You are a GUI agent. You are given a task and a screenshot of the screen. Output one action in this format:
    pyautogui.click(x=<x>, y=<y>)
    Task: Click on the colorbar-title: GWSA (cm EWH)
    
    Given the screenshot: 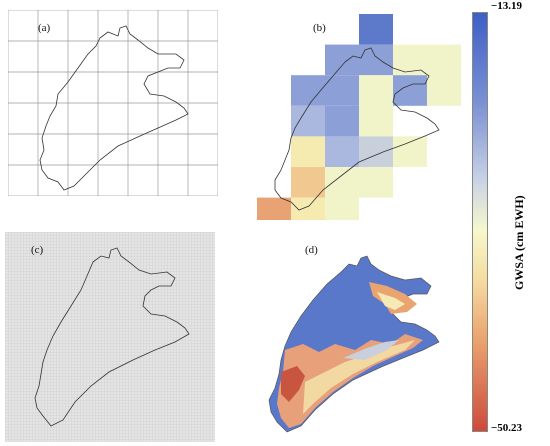 What is the action you would take?
    pyautogui.click(x=519, y=242)
    